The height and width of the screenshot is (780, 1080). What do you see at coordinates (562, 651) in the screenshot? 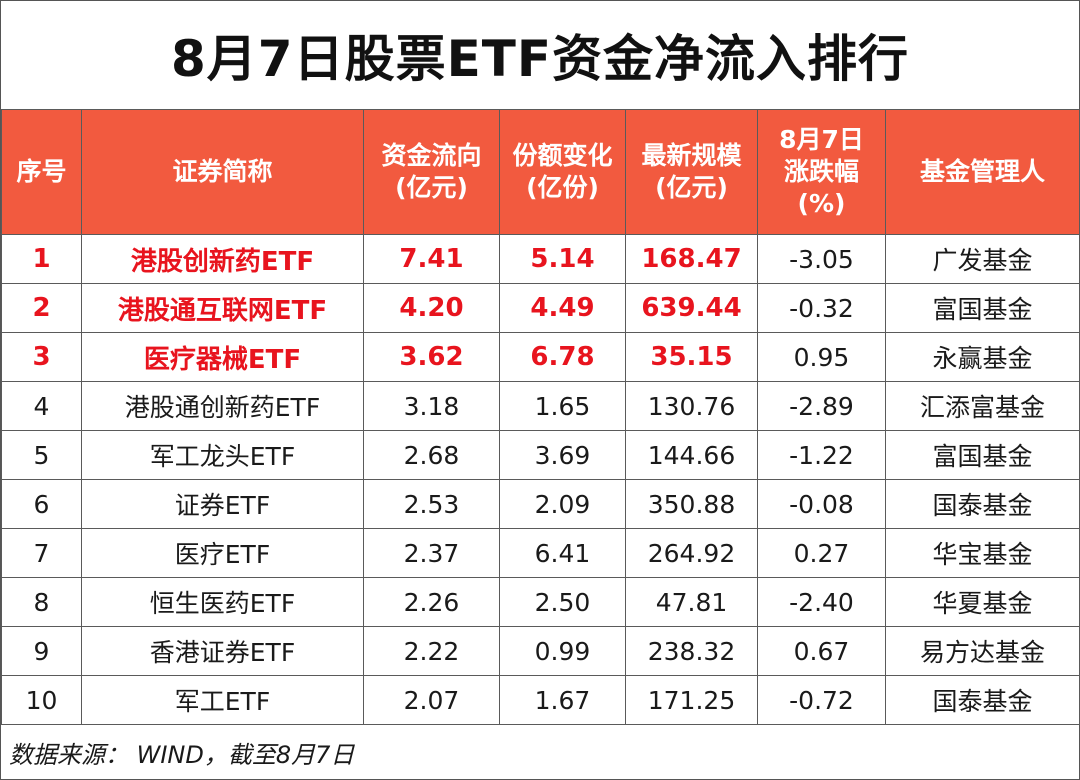
I see `cell-share: 0.99` at bounding box center [562, 651].